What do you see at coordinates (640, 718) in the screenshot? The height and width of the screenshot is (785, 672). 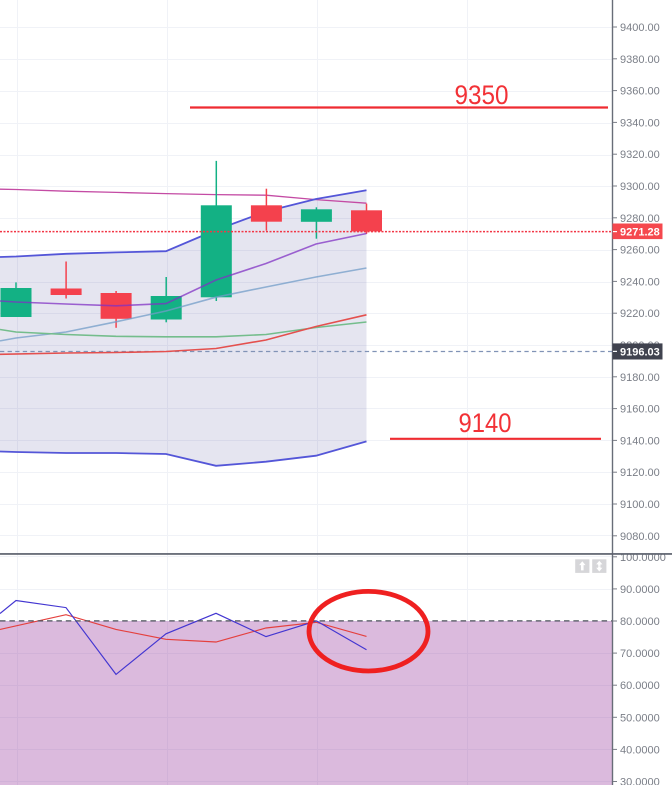 I see `svg-text: 50.0000` at bounding box center [640, 718].